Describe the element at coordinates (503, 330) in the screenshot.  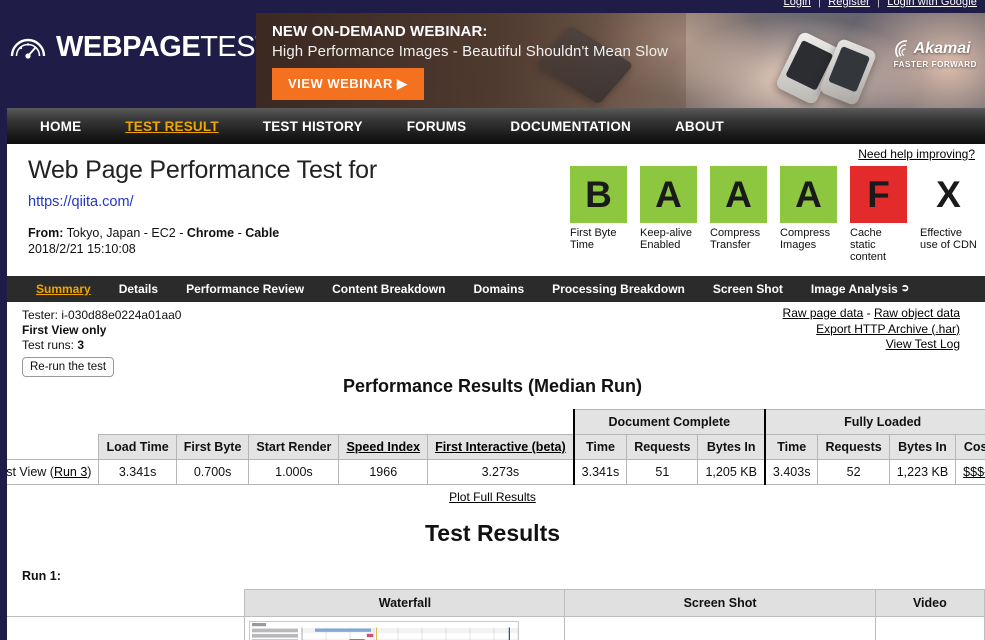
I see `first-view-only-line: First View only` at that location.